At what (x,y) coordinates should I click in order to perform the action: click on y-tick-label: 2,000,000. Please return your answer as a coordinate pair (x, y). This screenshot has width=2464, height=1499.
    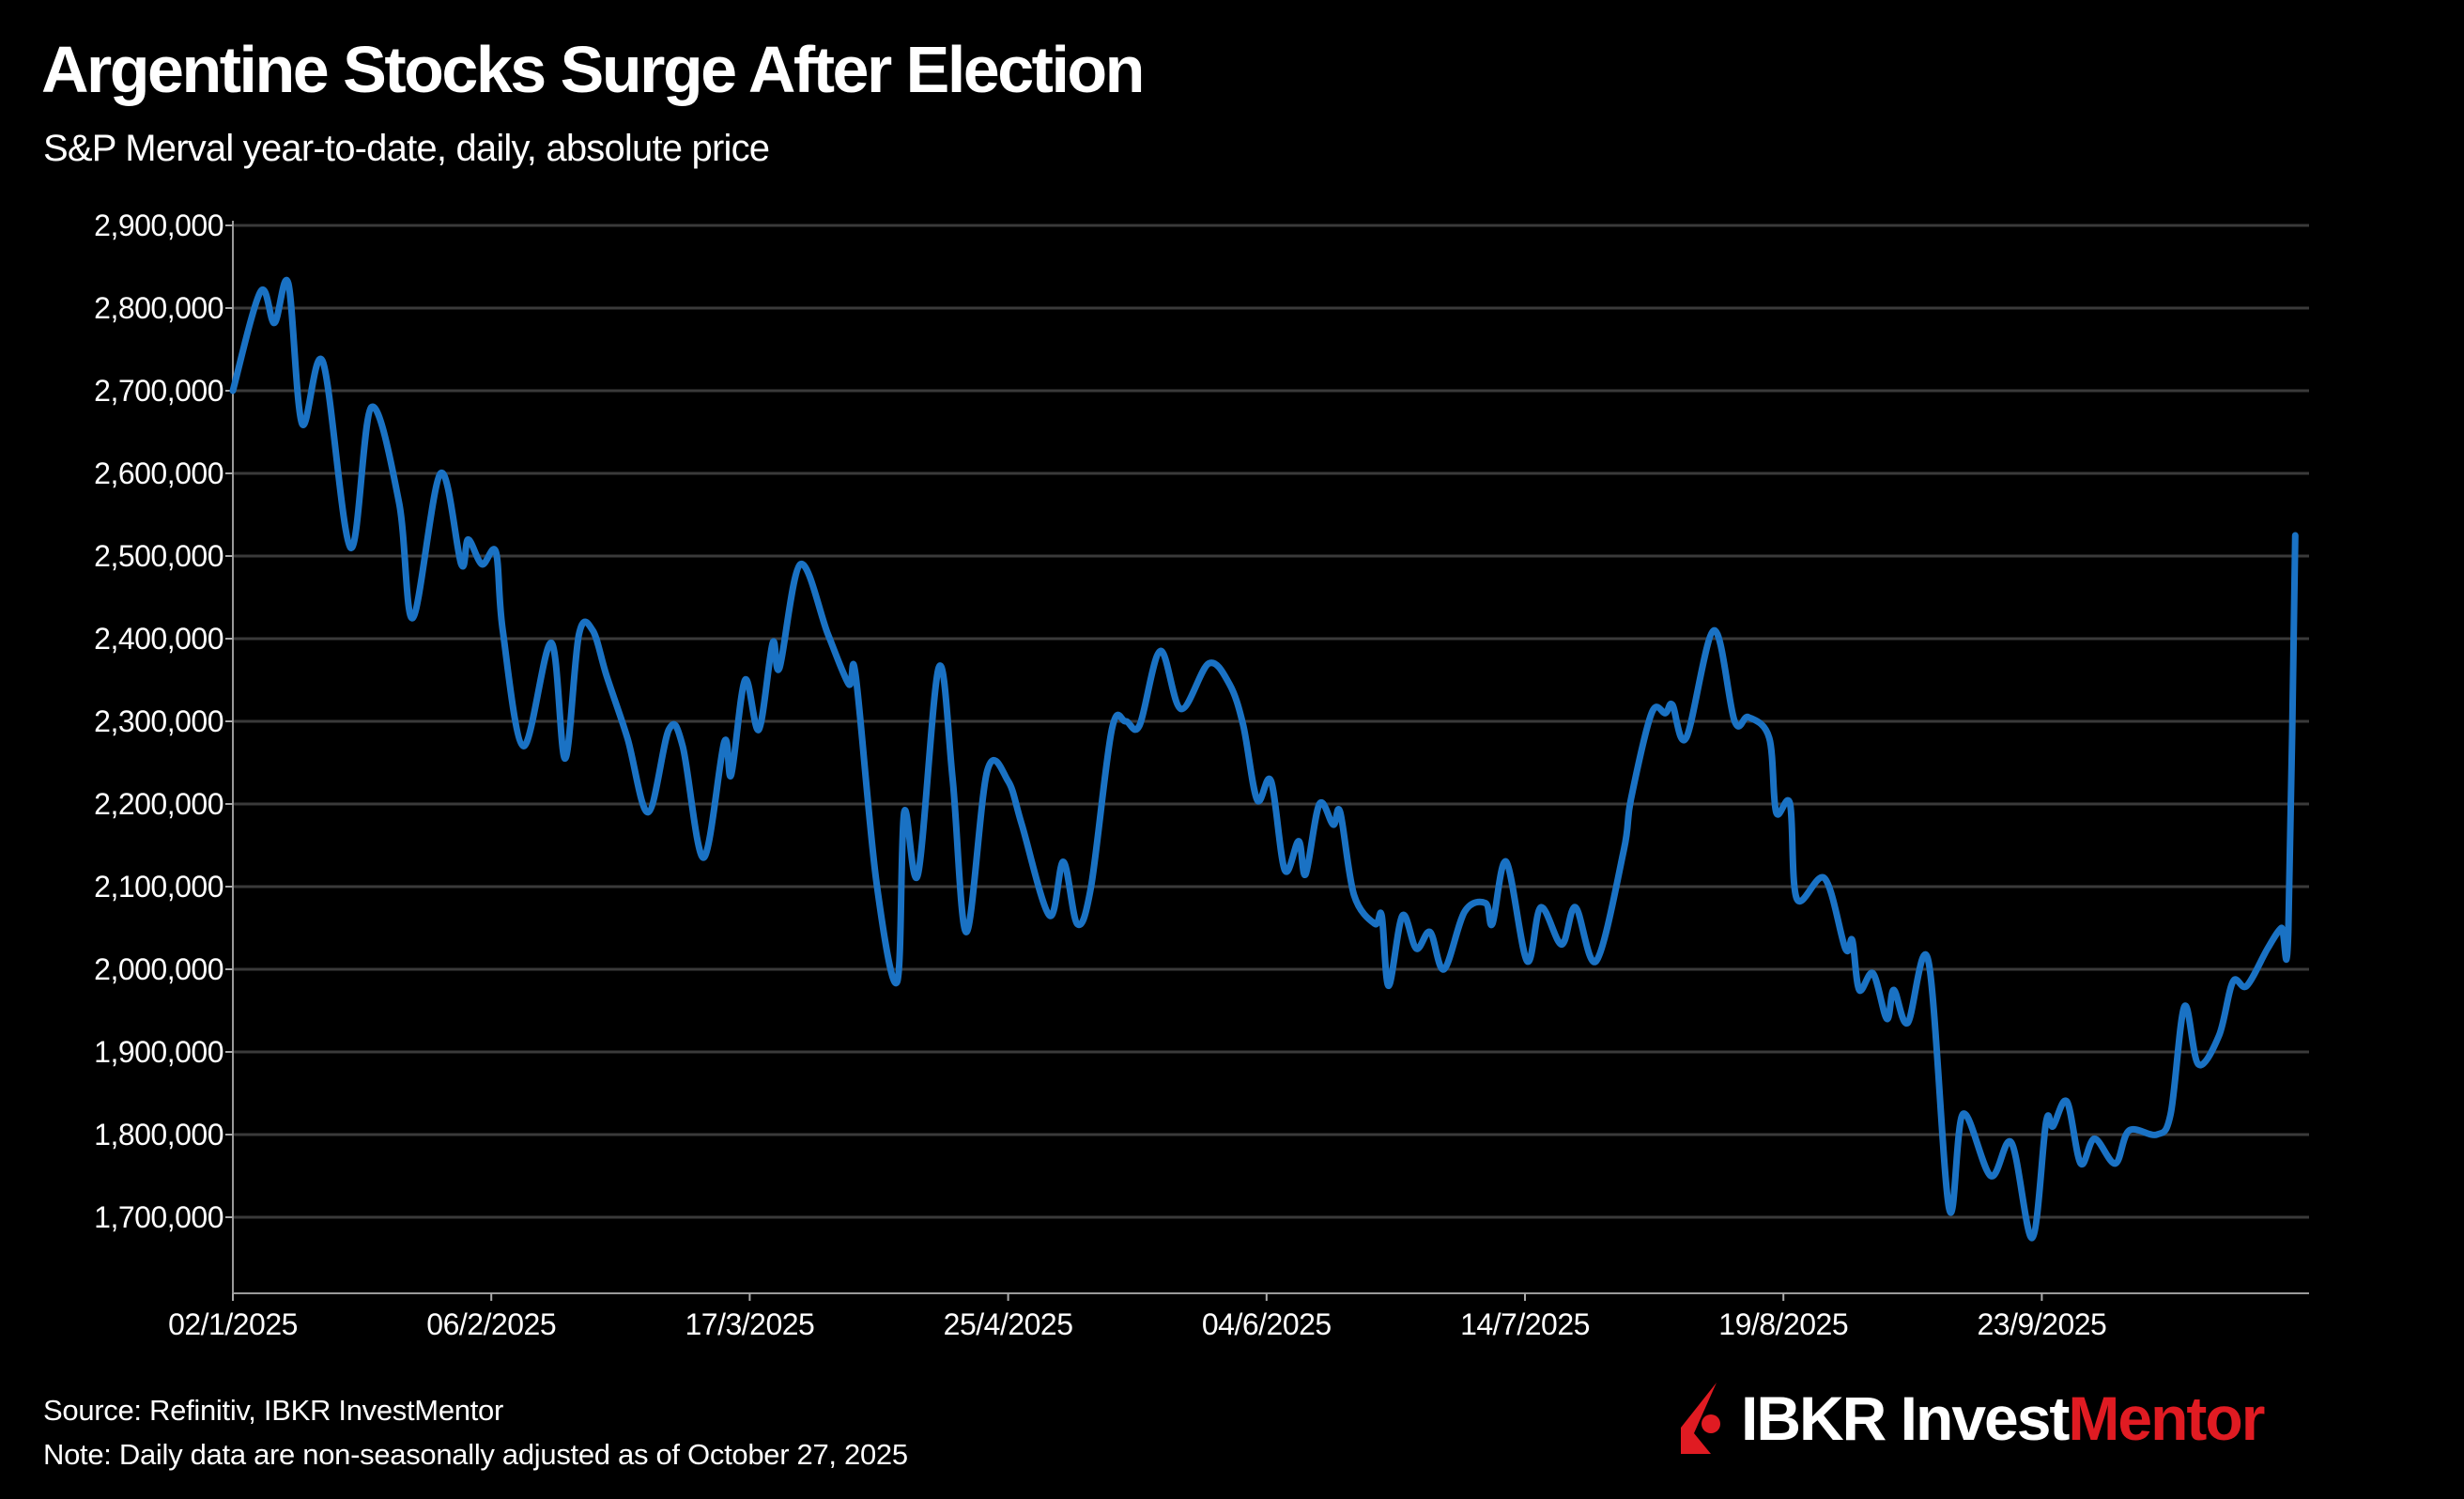
    Looking at the image, I should click on (158, 969).